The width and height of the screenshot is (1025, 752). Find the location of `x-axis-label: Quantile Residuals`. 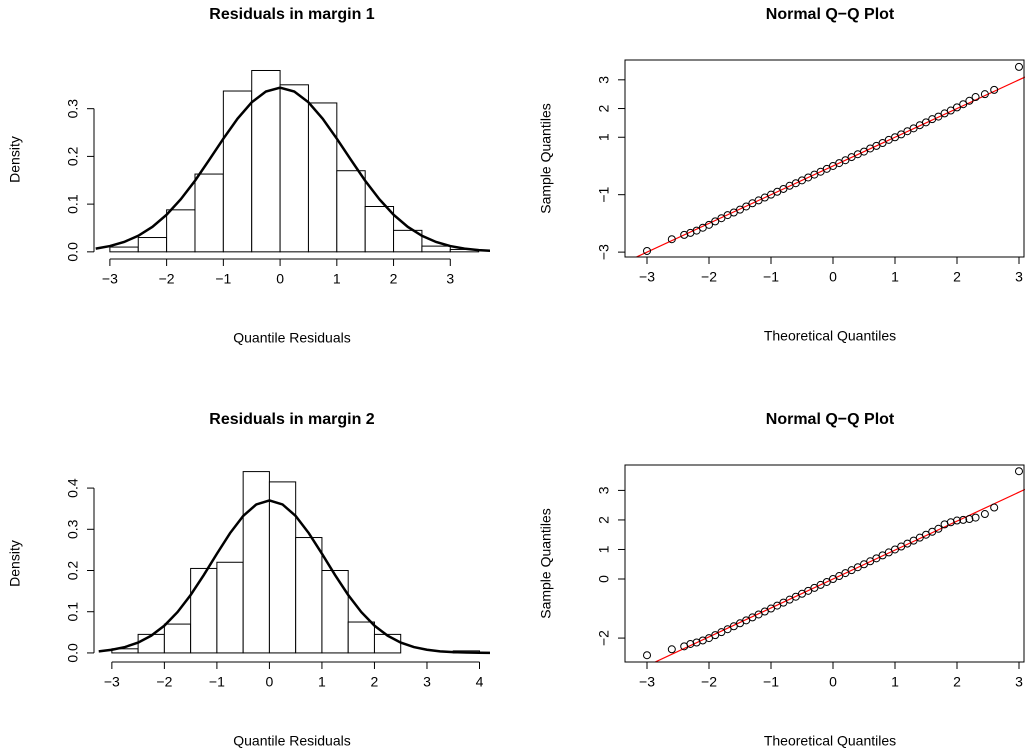

x-axis-label: Quantile Residuals is located at coordinates (292, 741).